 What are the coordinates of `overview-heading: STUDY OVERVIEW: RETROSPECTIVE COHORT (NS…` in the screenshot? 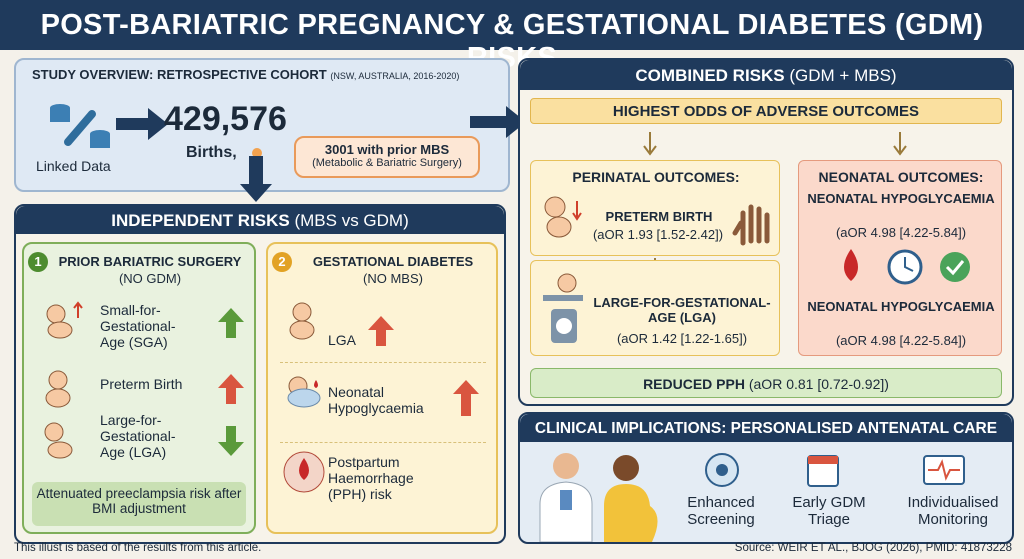 It's located at (245, 74).